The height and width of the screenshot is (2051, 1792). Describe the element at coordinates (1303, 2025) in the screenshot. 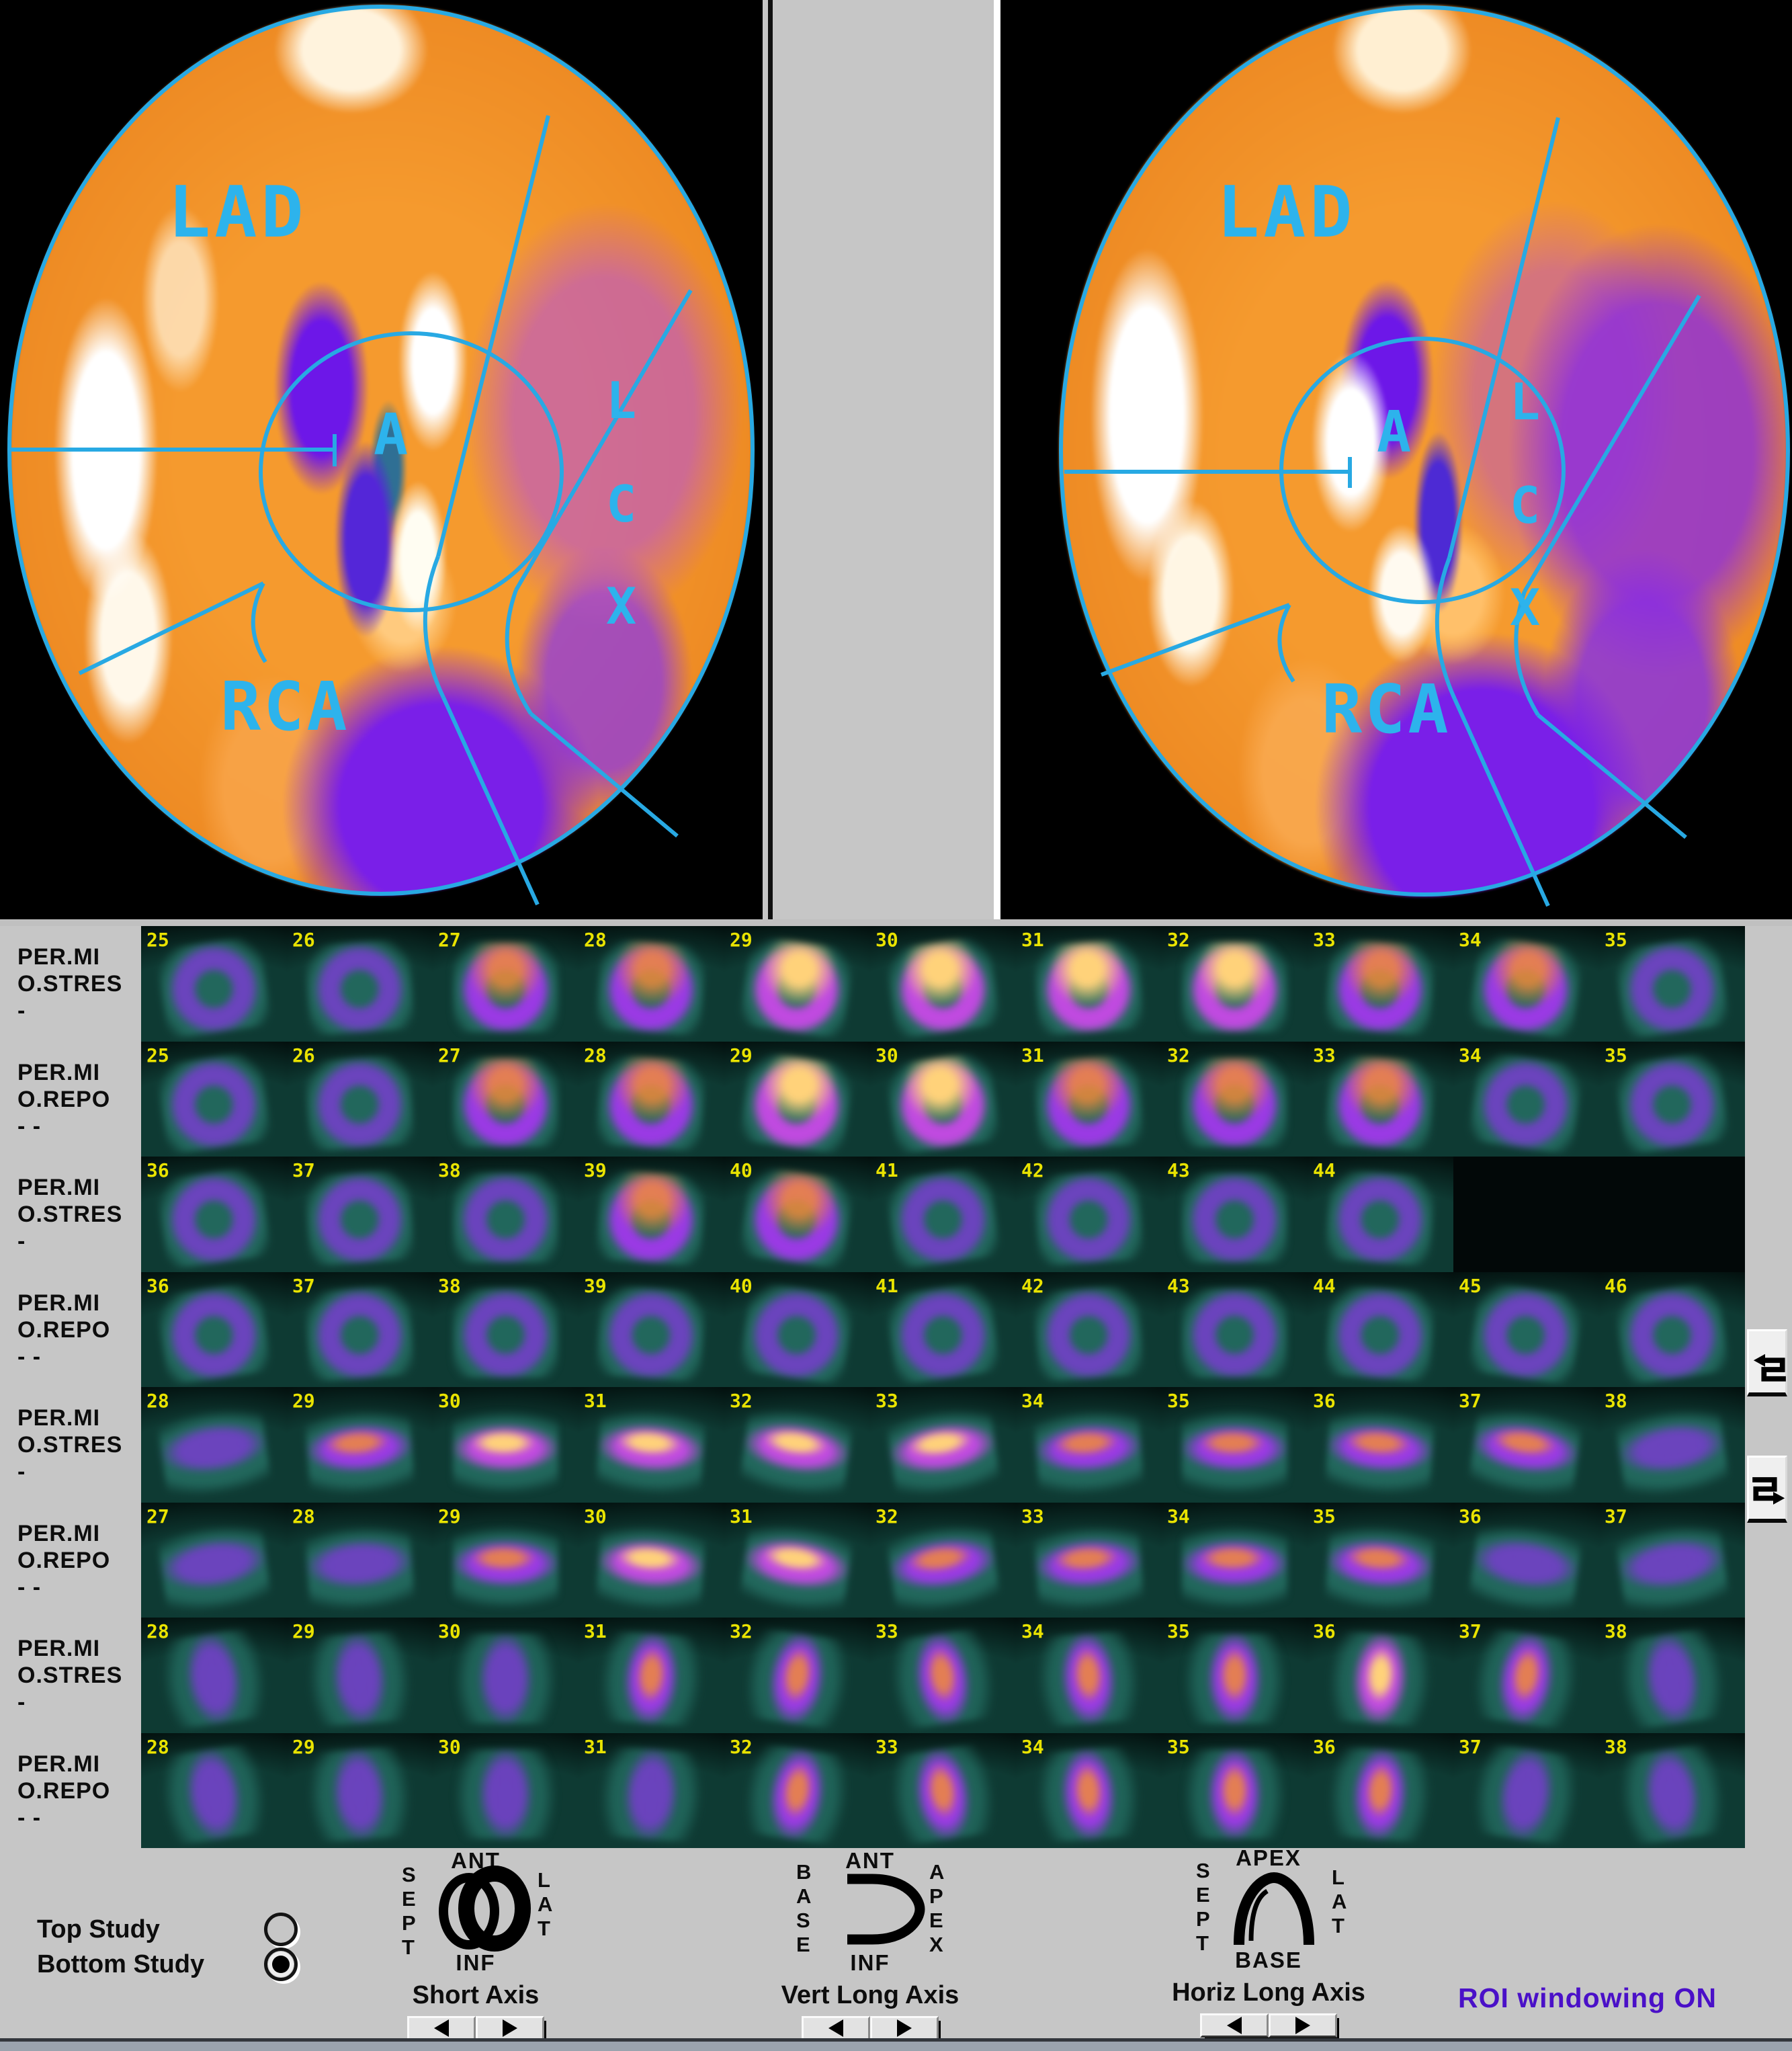

I see `horiz-long-axis-next-button` at that location.